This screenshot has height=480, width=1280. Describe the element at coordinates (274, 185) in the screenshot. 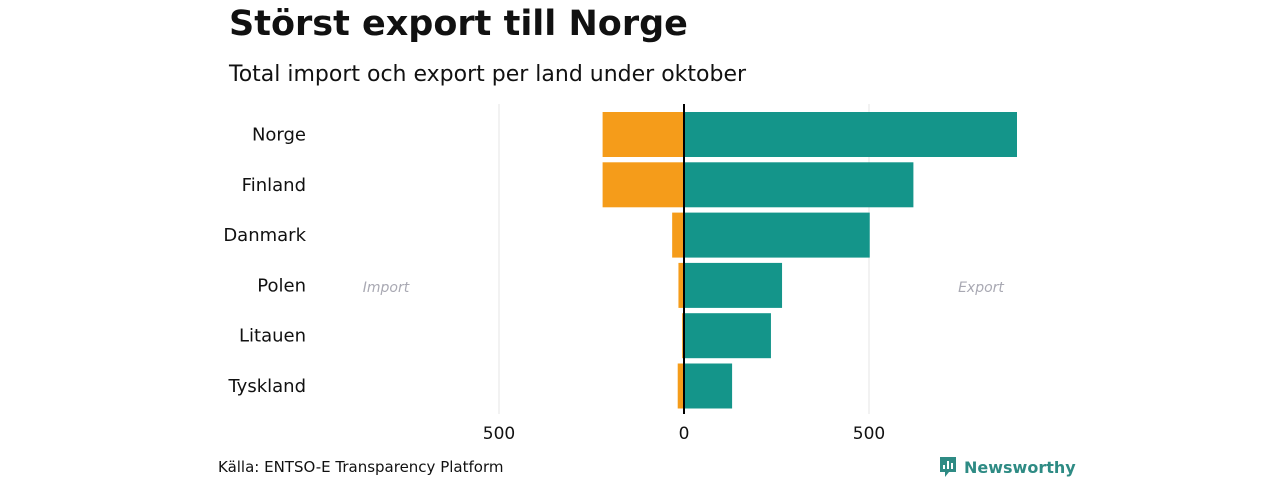

I see `category-label: Finland` at that location.